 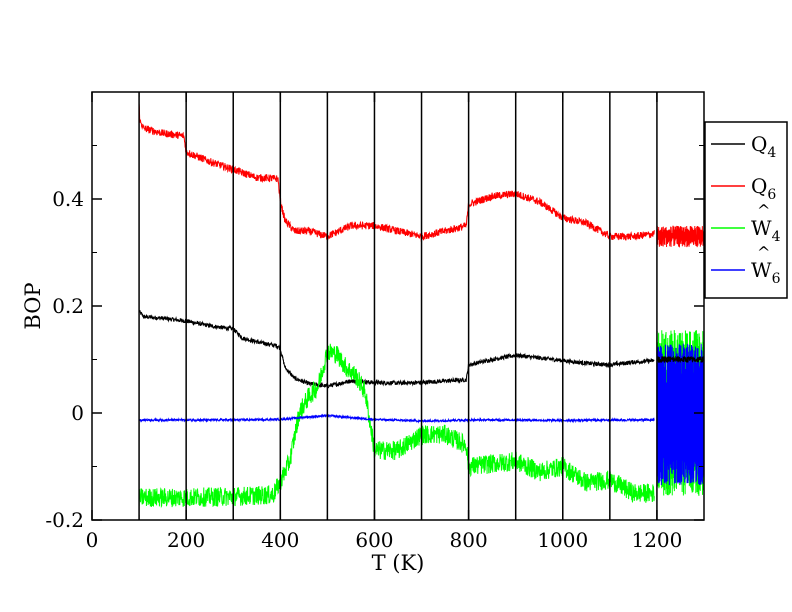 What do you see at coordinates (77, 413) in the screenshot?
I see `y-tick-label: 0` at bounding box center [77, 413].